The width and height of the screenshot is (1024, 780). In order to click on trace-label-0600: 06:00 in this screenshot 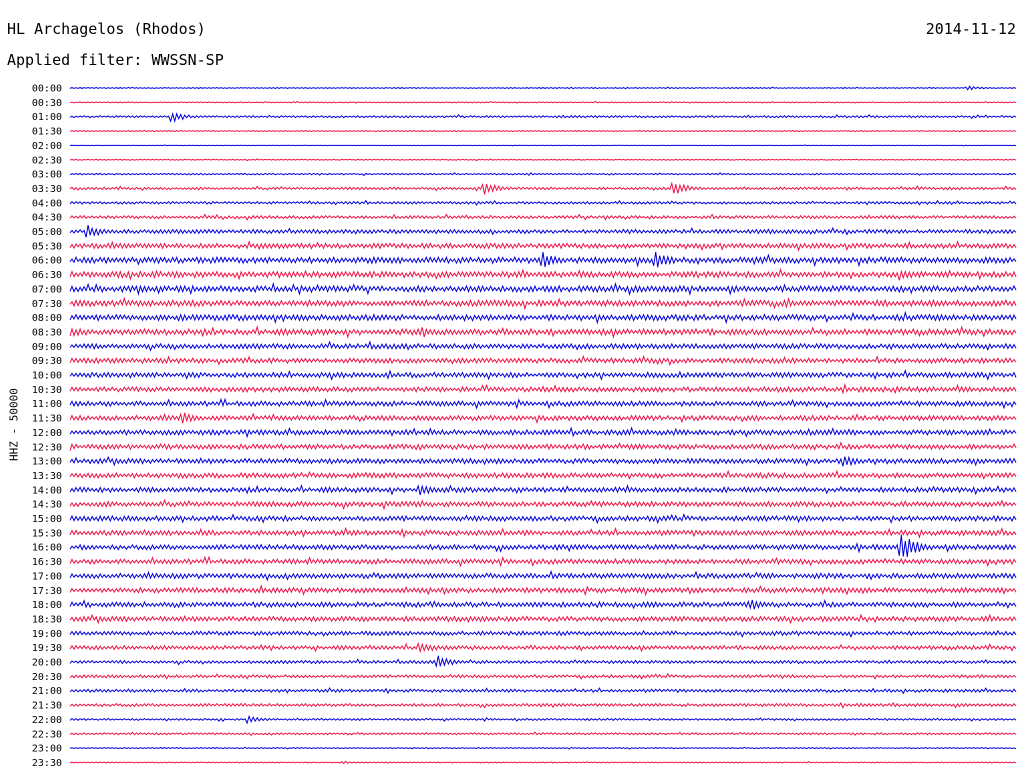, I will do `click(47, 261)`.